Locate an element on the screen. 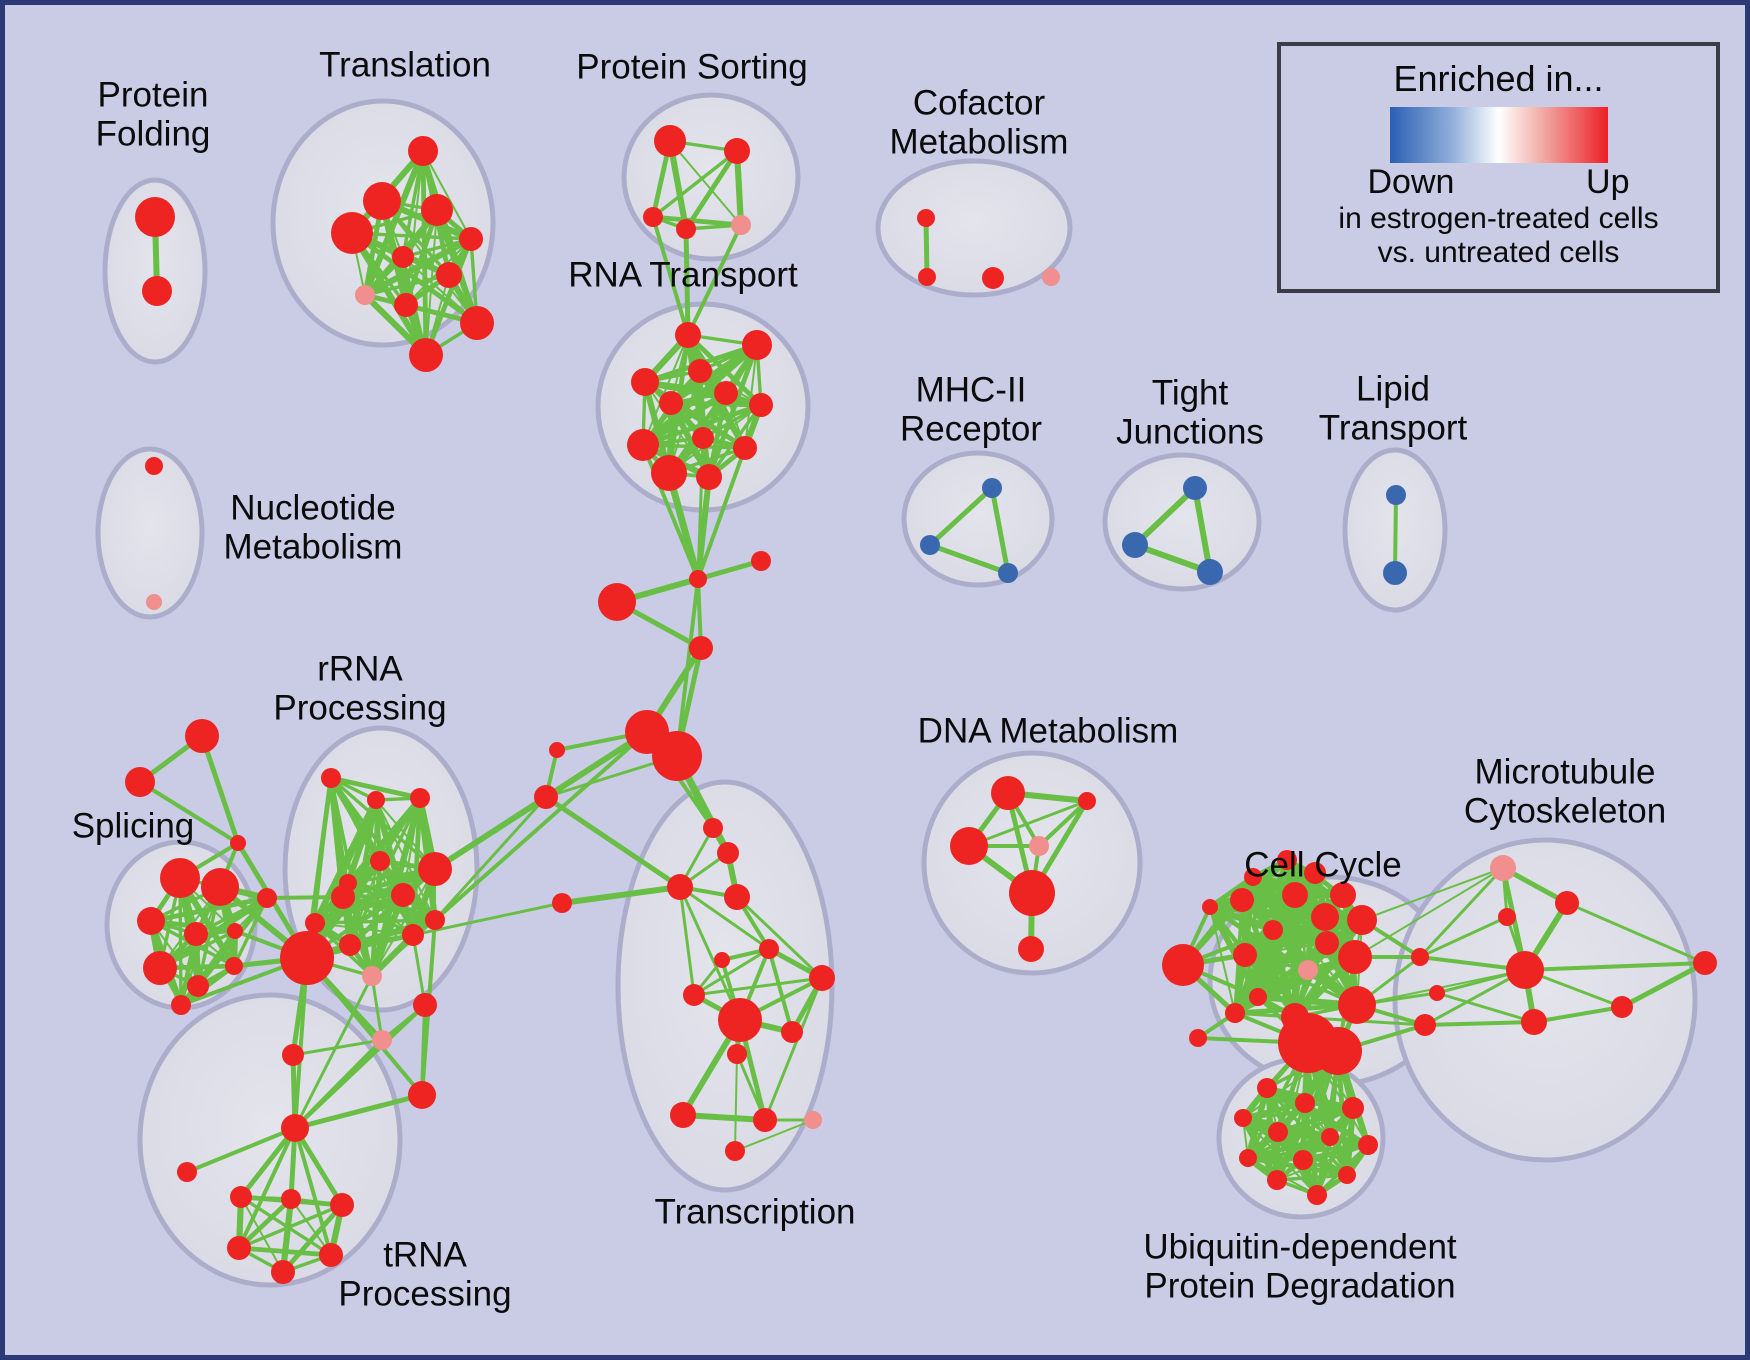 This screenshot has height=1360, width=1750. cluster-label-protein-sorting: Protein Sorting is located at coordinates (692, 66).